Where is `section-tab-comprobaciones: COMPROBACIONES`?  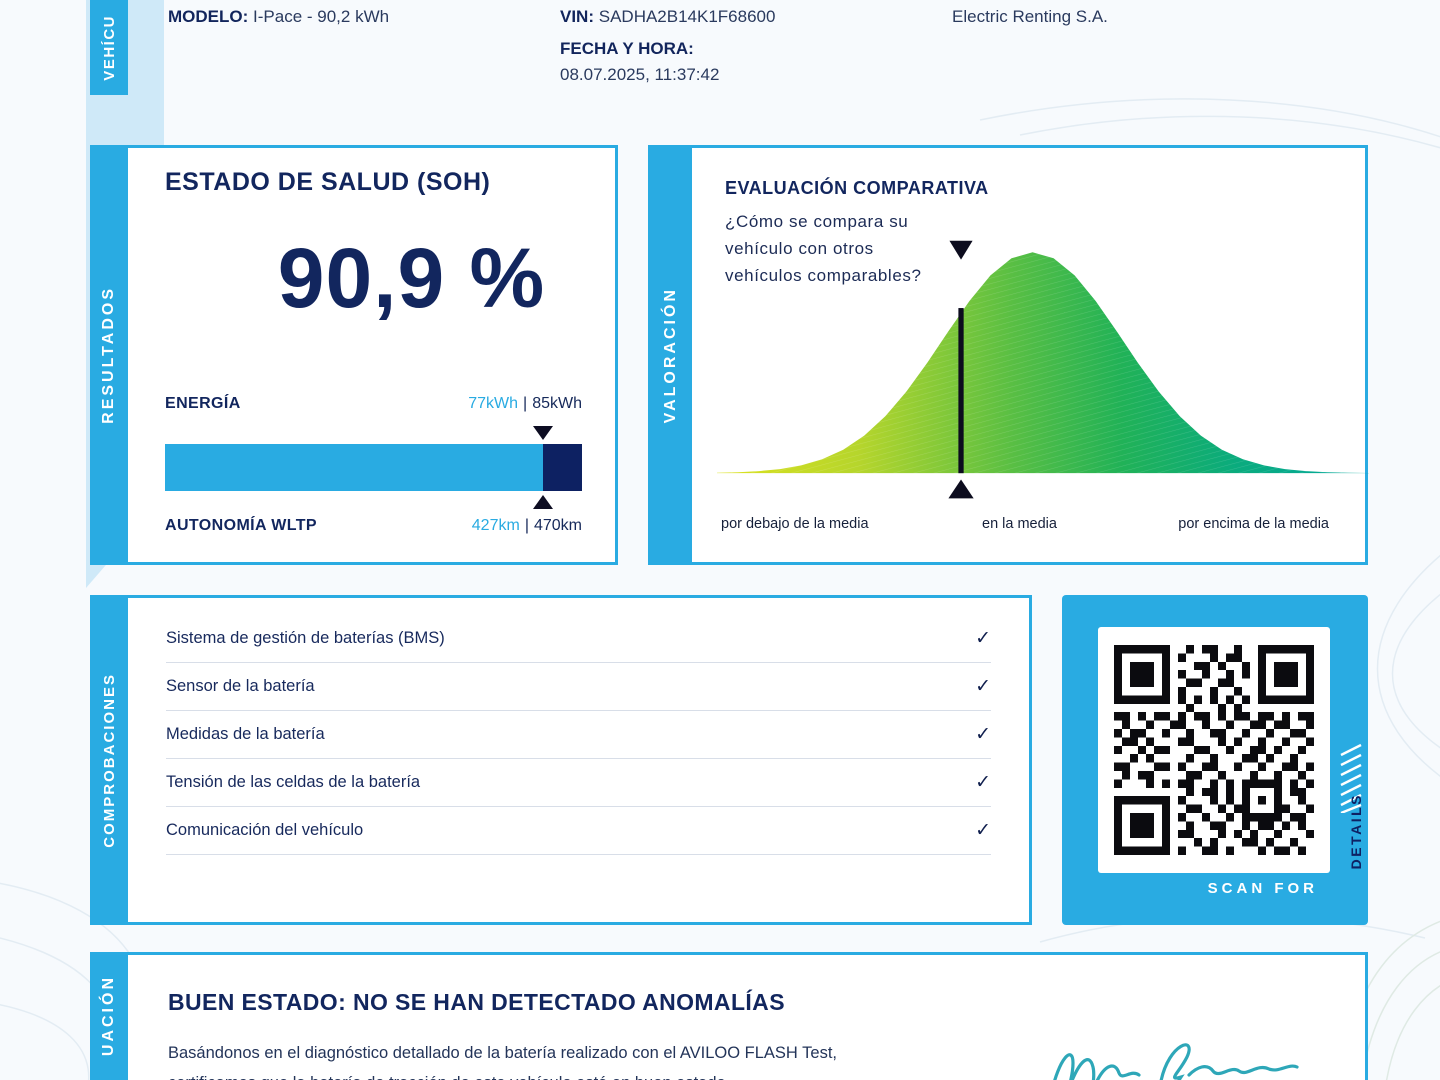
section-tab-comprobaciones: COMPROBACIONES is located at coordinates (109, 760).